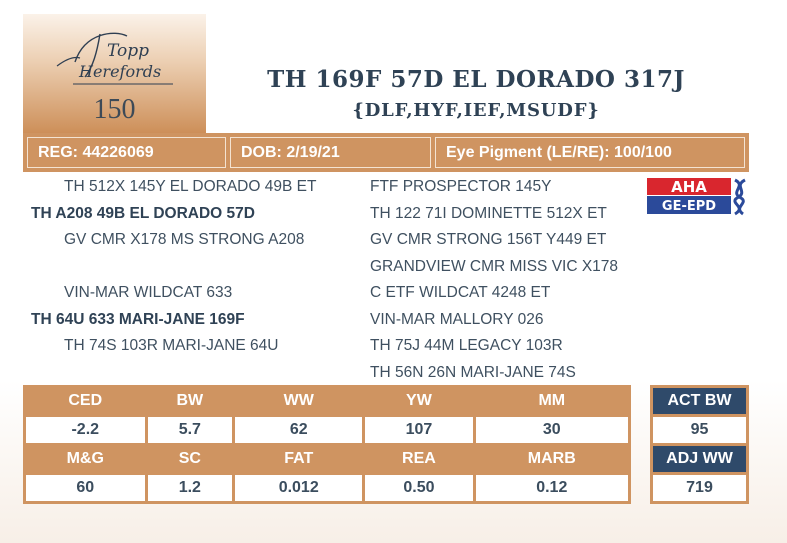  What do you see at coordinates (590, 152) in the screenshot?
I see `eye-pigment: Eye Pigment (LE/RE): 100/100` at bounding box center [590, 152].